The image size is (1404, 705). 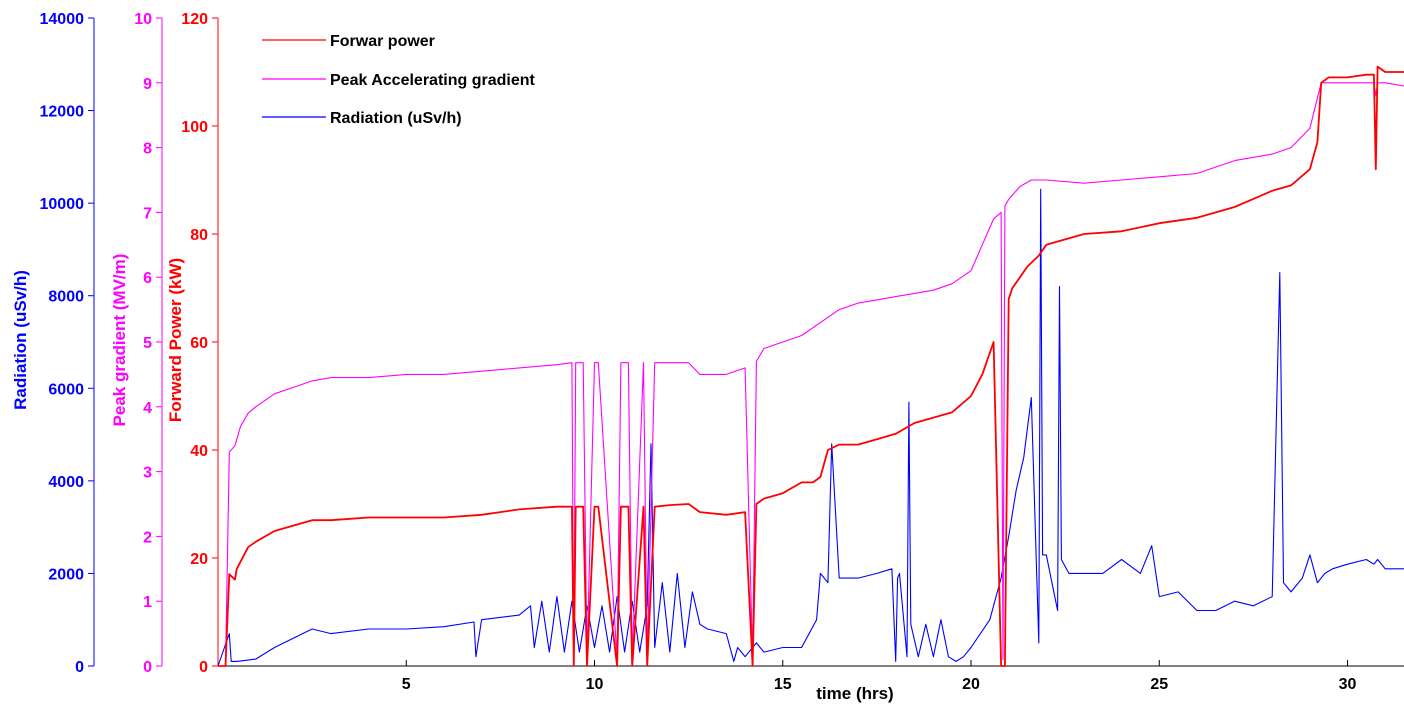 What do you see at coordinates (971, 684) in the screenshot?
I see `x-tick-label: 20` at bounding box center [971, 684].